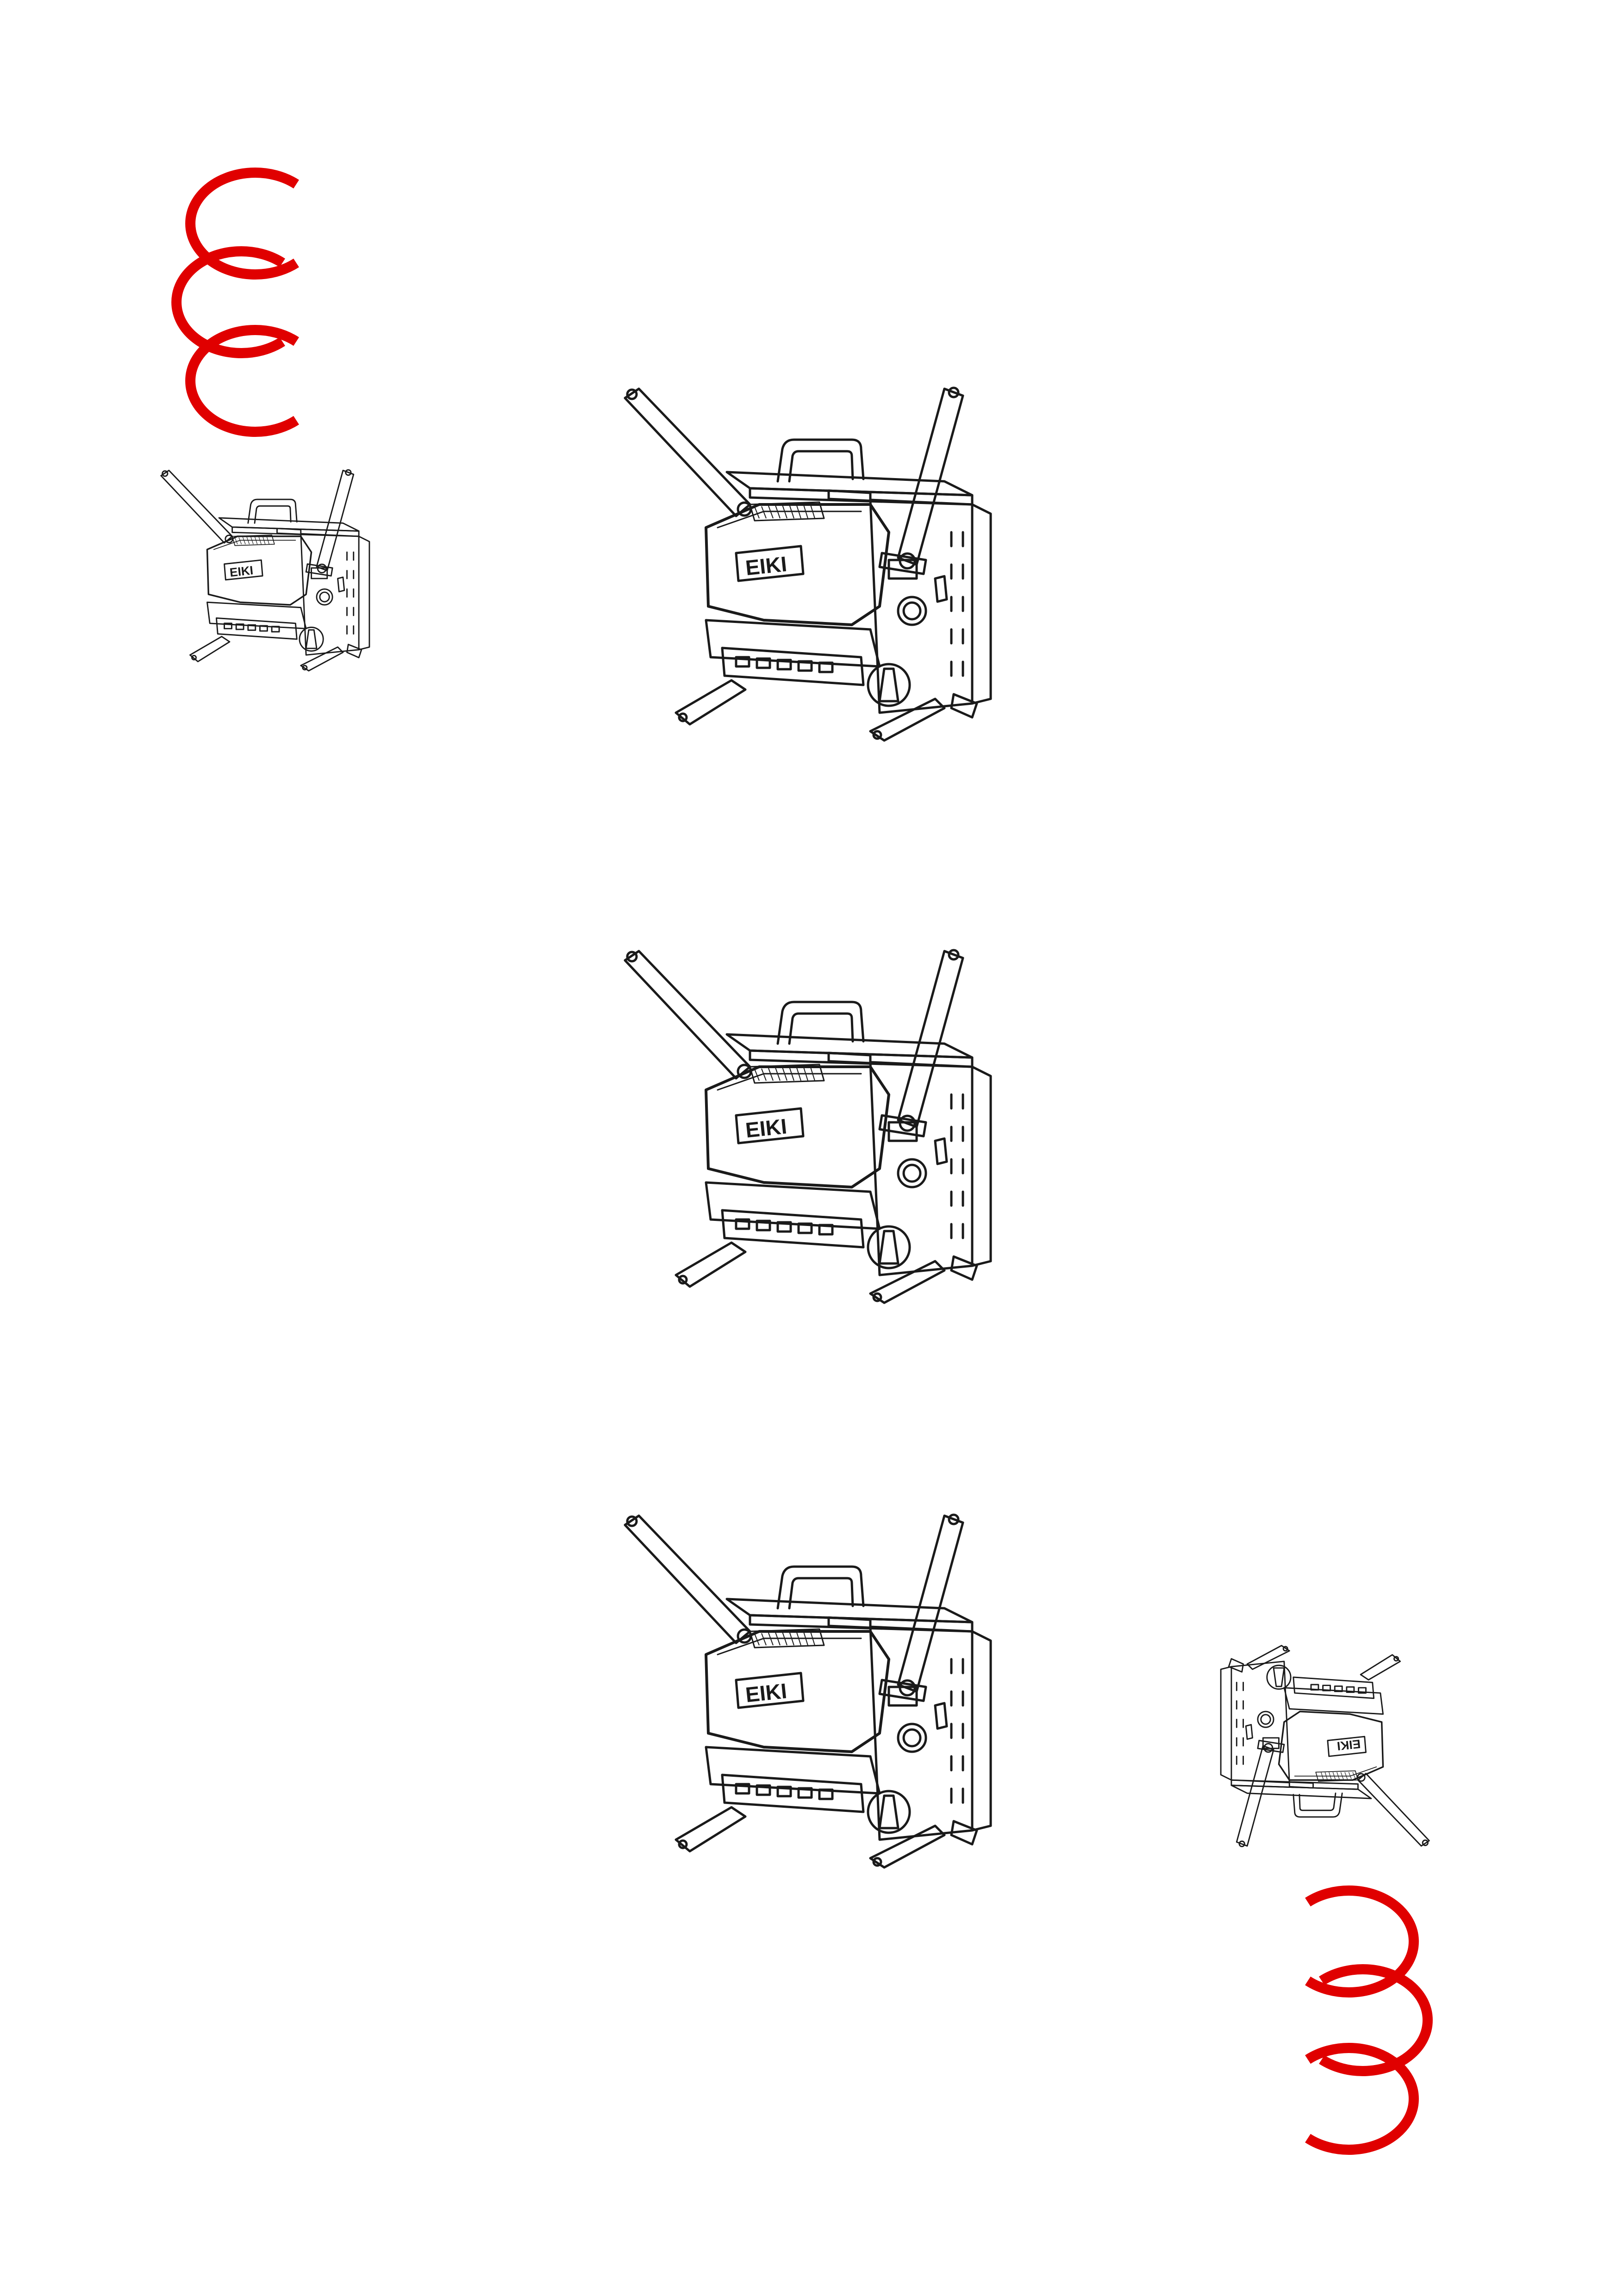 This screenshot has height=2296, width=1624. What do you see at coordinates (265, 570) in the screenshot?
I see `projector-illustration-small-top` at bounding box center [265, 570].